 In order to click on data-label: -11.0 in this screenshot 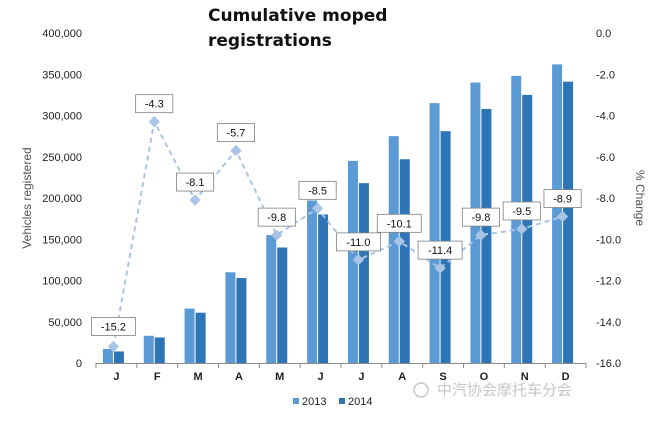, I will do `click(358, 243)`.